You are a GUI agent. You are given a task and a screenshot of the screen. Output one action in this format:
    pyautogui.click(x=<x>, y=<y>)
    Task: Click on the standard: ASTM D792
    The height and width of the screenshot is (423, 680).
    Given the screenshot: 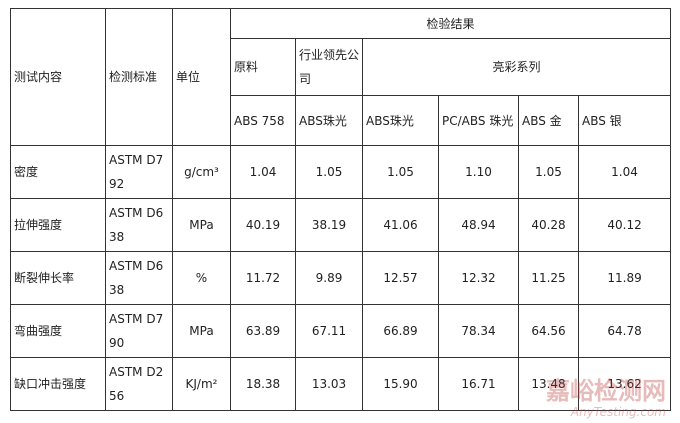 What is the action you would take?
    pyautogui.click(x=139, y=172)
    